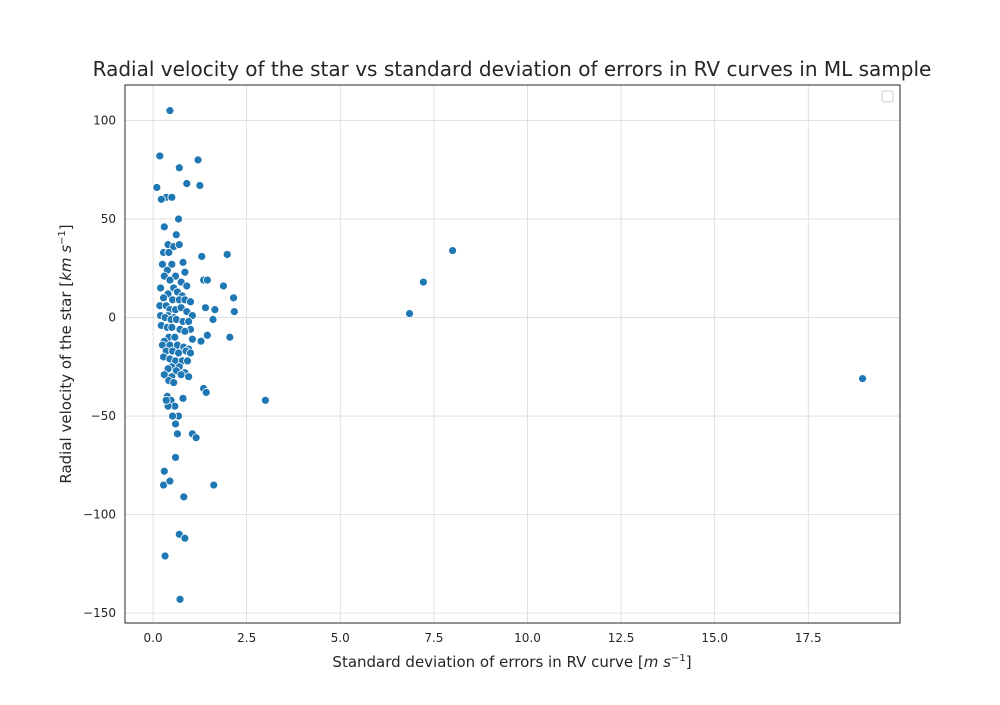  Describe the element at coordinates (246, 638) in the screenshot. I see `x-tick-label: 2.5` at that location.